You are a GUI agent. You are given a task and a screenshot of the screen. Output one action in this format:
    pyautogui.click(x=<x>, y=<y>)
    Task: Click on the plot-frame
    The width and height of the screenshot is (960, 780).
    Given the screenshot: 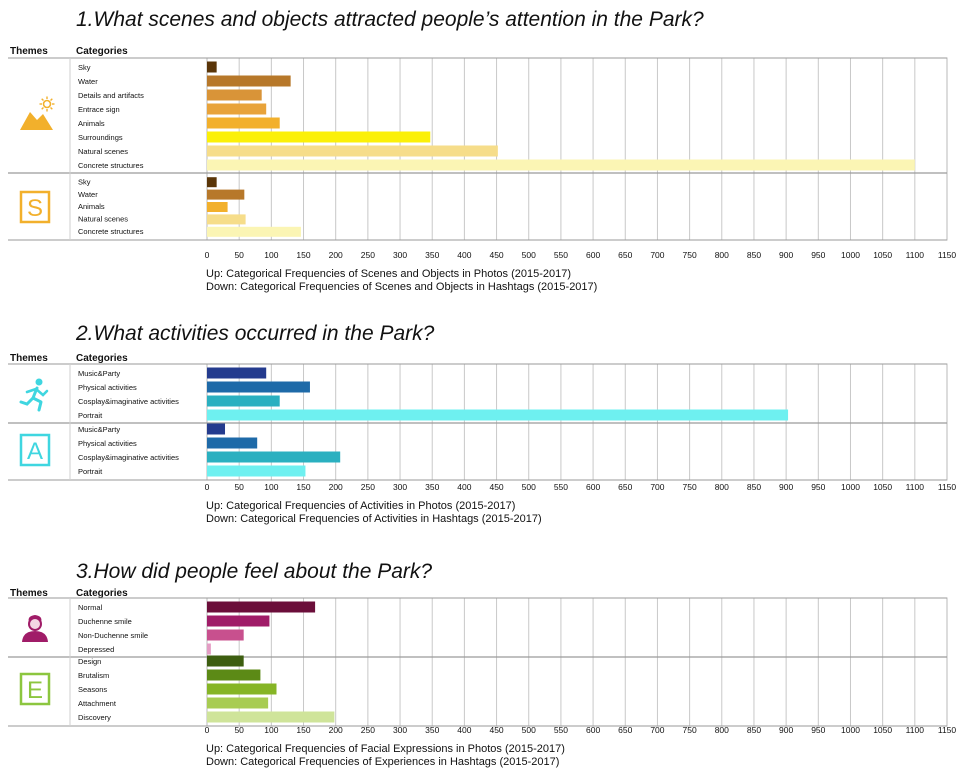 What is the action you would take?
    pyautogui.click(x=577, y=662)
    